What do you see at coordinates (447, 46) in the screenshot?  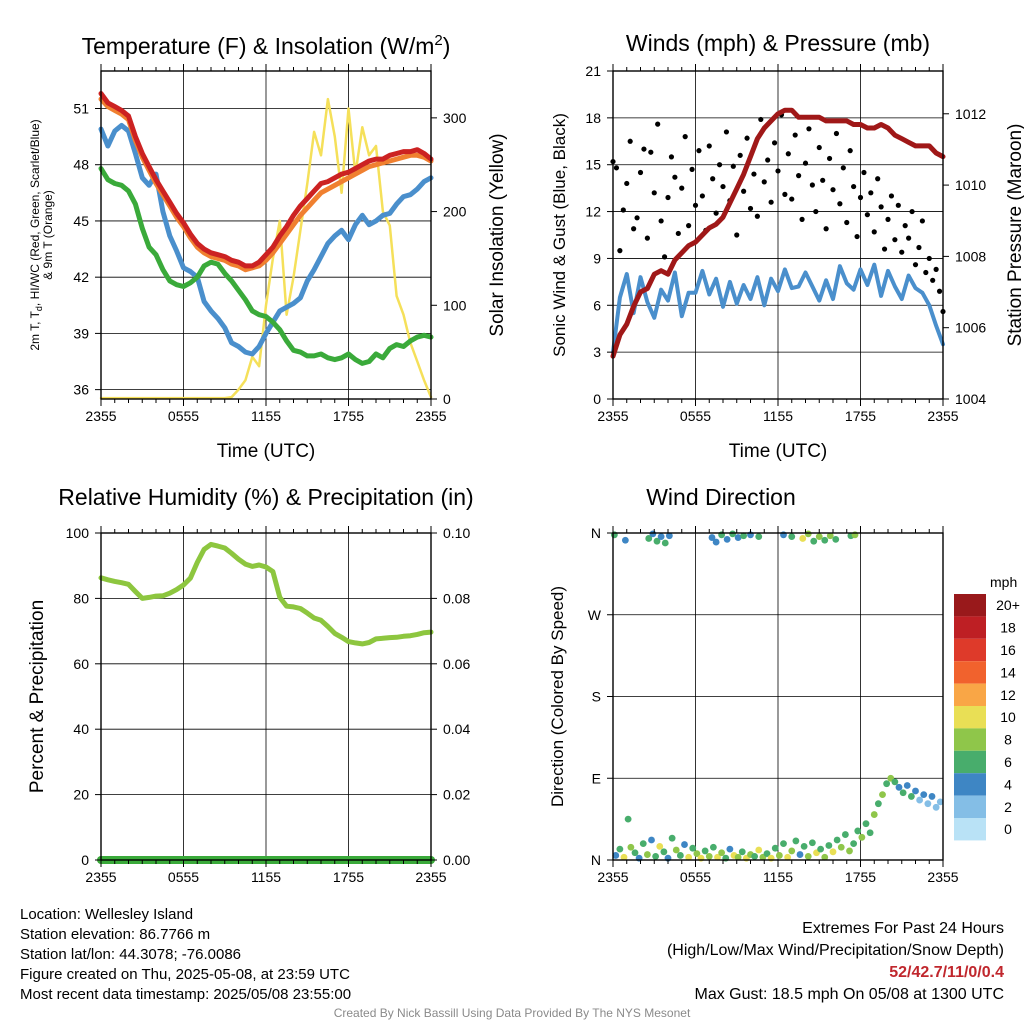 I see `title-suffix: )` at bounding box center [447, 46].